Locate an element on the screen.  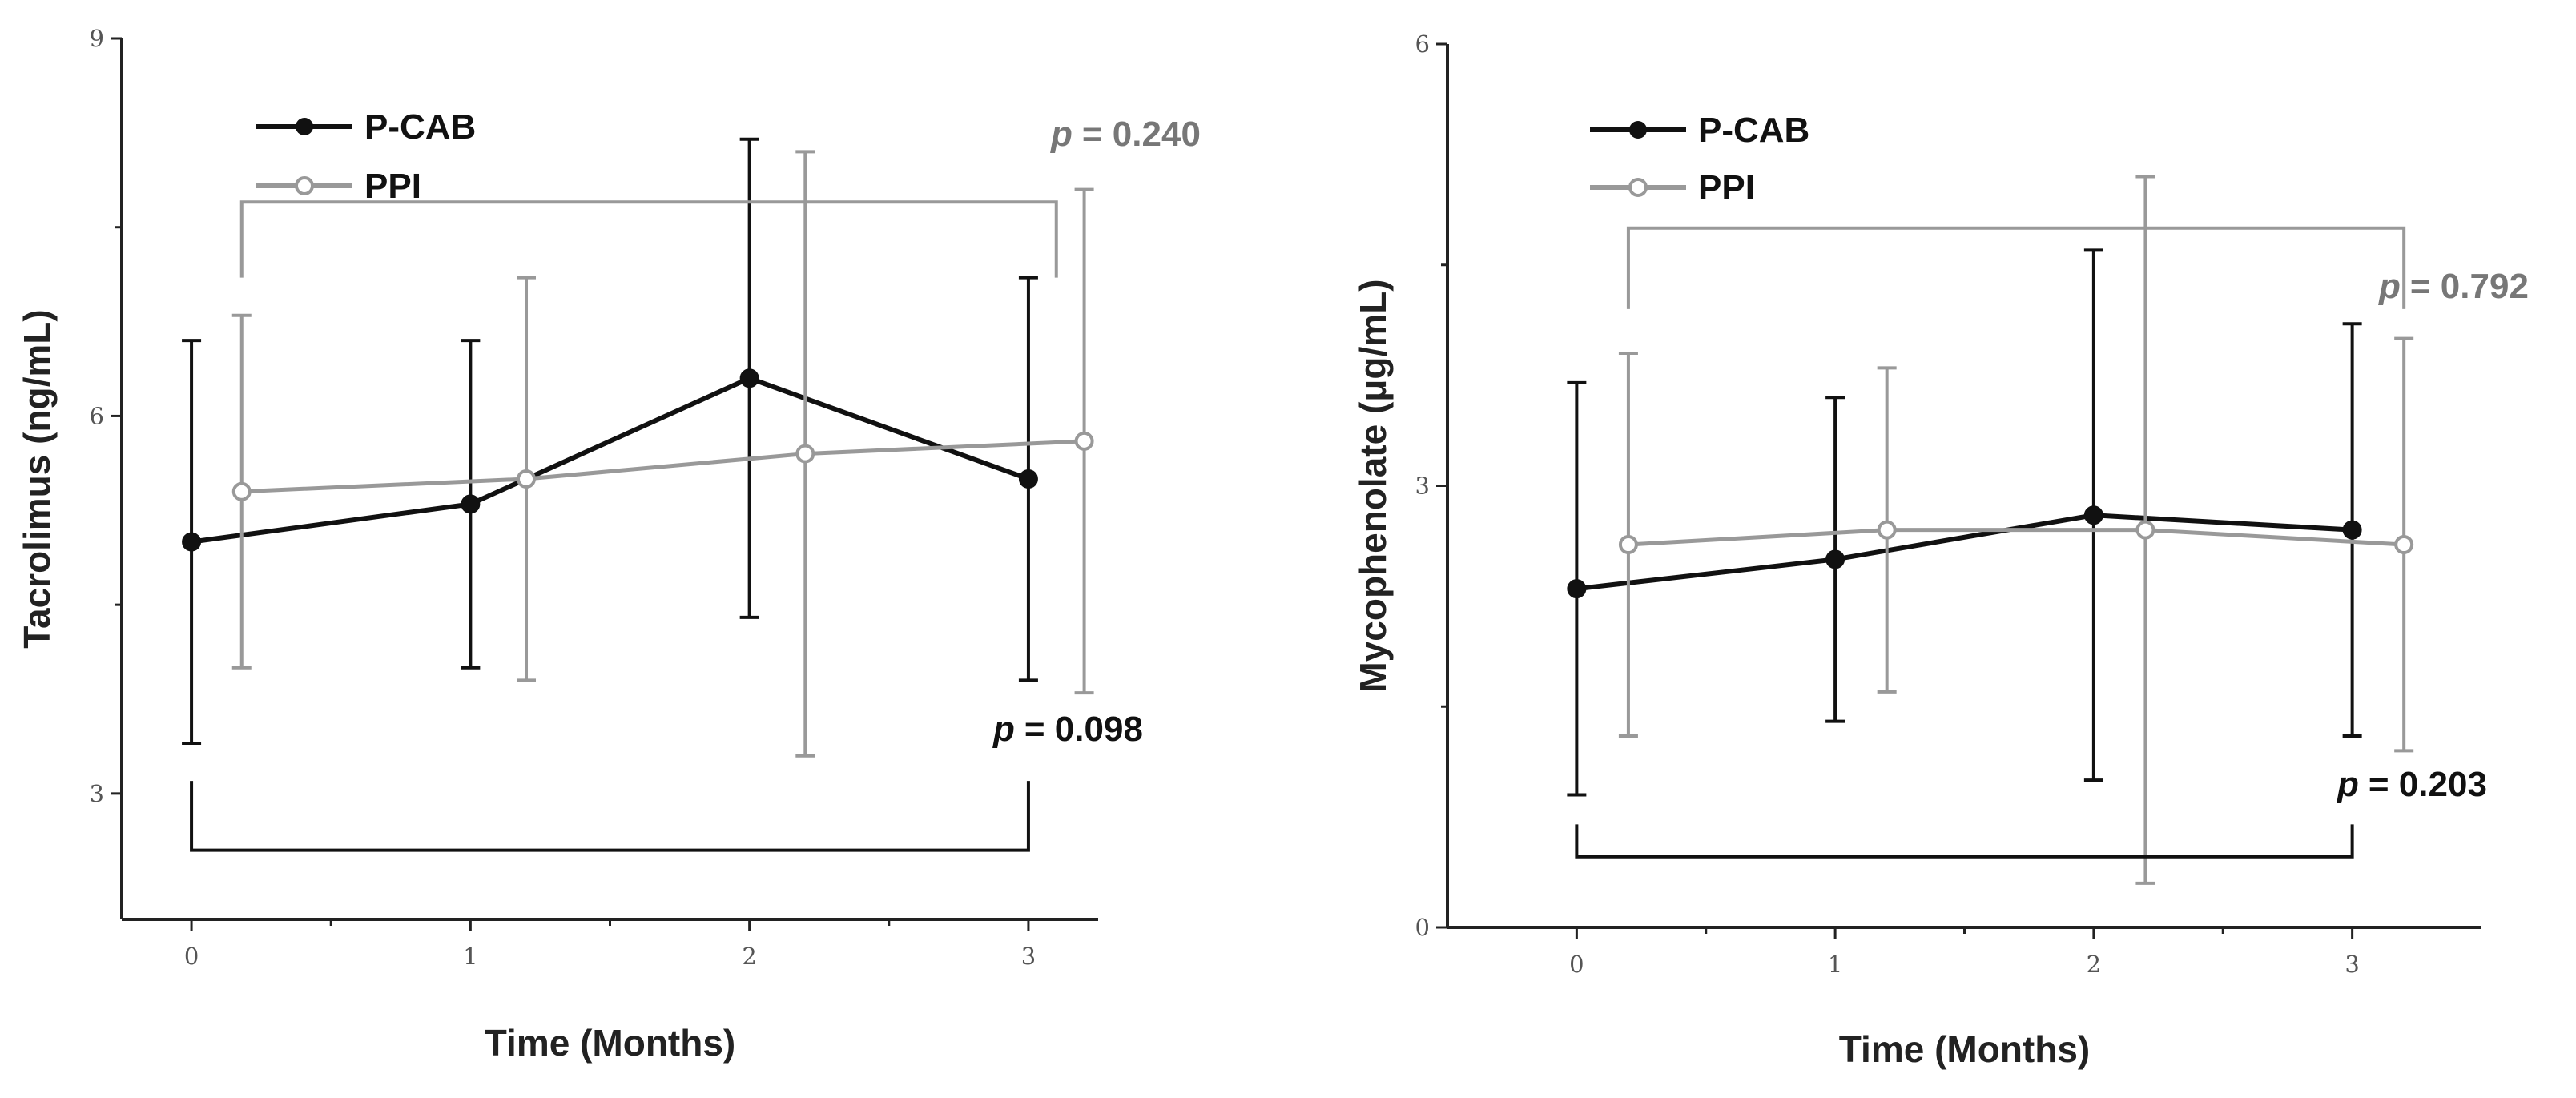
p-value: = 0.203 is located at coordinates (2428, 784).